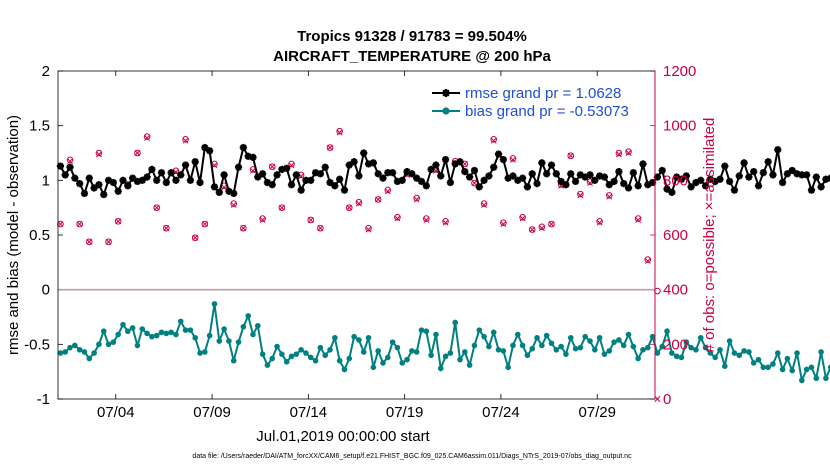 This screenshot has width=830, height=470. I want to click on x-tick-label: 07/09, so click(212, 412).